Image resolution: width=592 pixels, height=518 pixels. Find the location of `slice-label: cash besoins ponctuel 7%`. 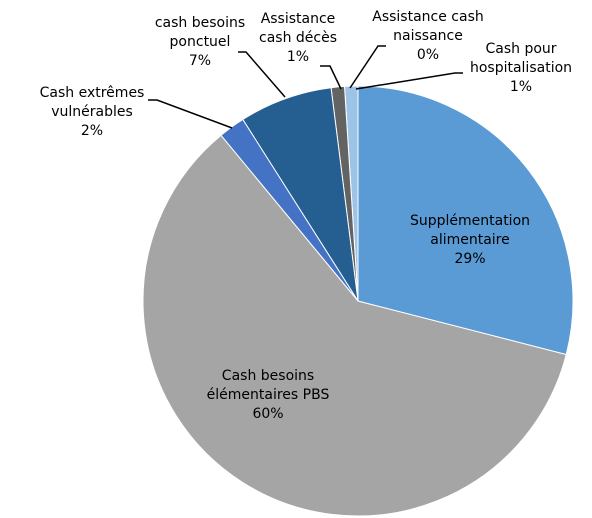

slice-label: cash besoins ponctuel 7% is located at coordinates (200, 42).